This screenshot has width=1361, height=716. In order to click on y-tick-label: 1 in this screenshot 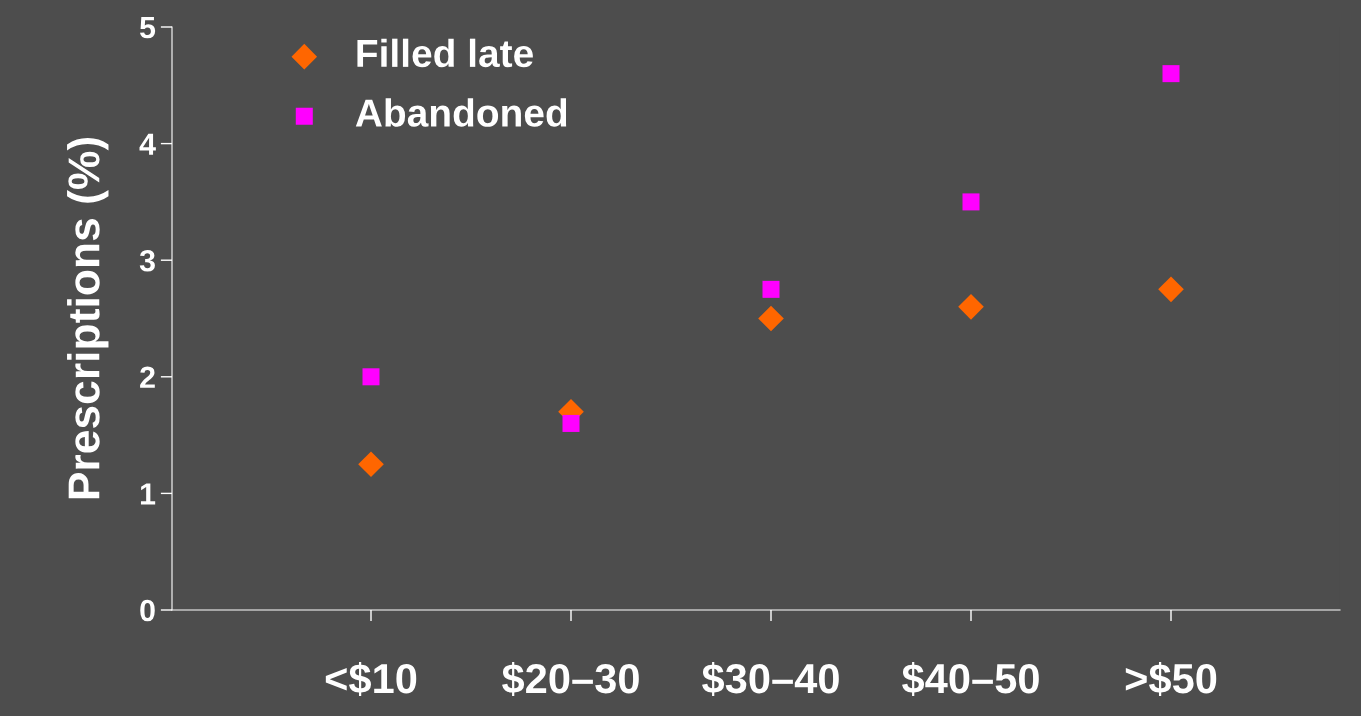, I will do `click(148, 494)`.